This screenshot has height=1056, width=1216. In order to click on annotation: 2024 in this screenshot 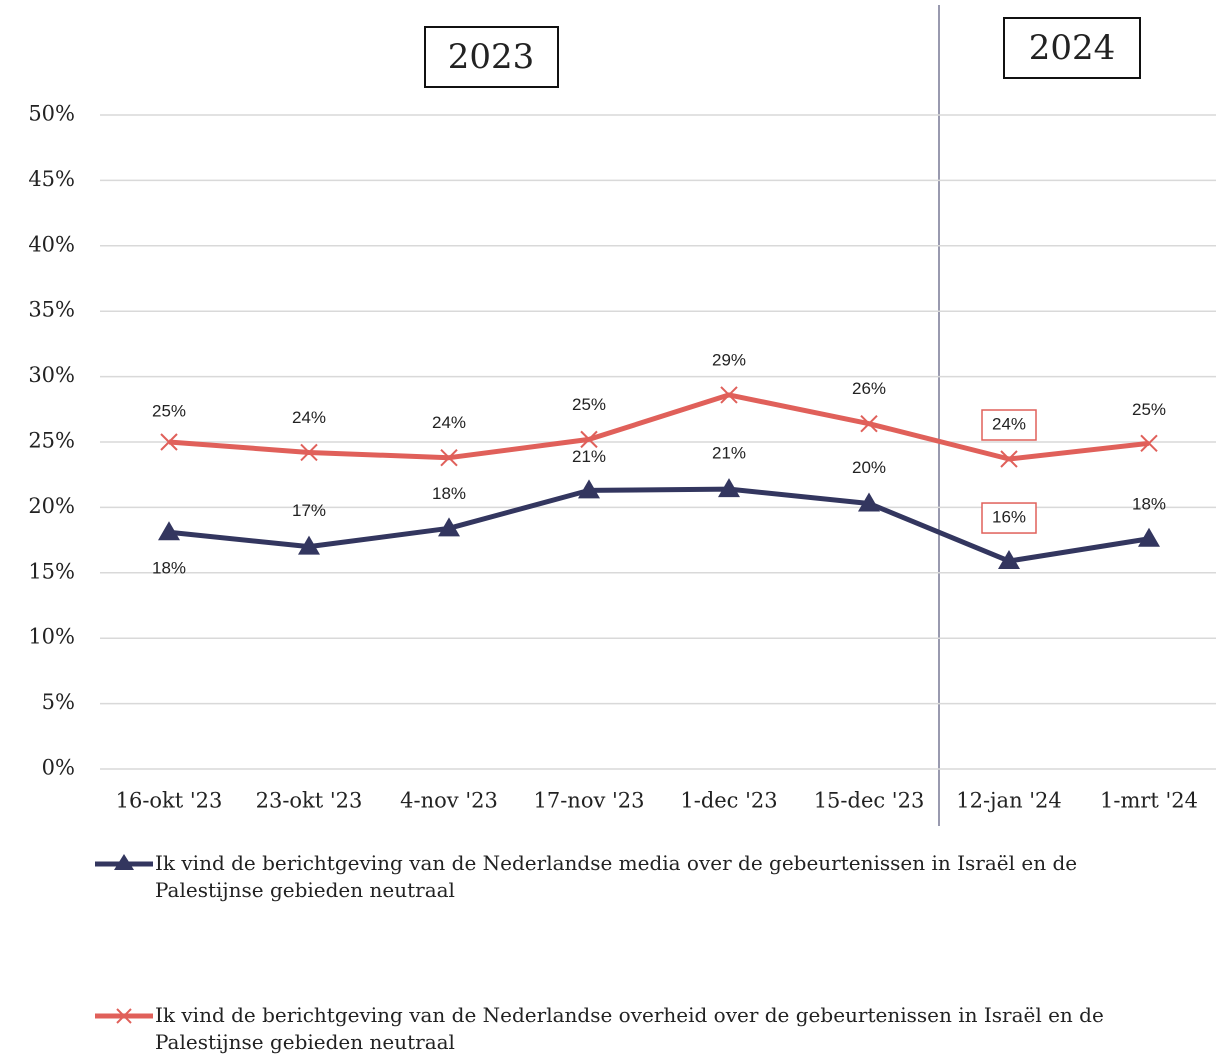, I will do `click(1072, 48)`.